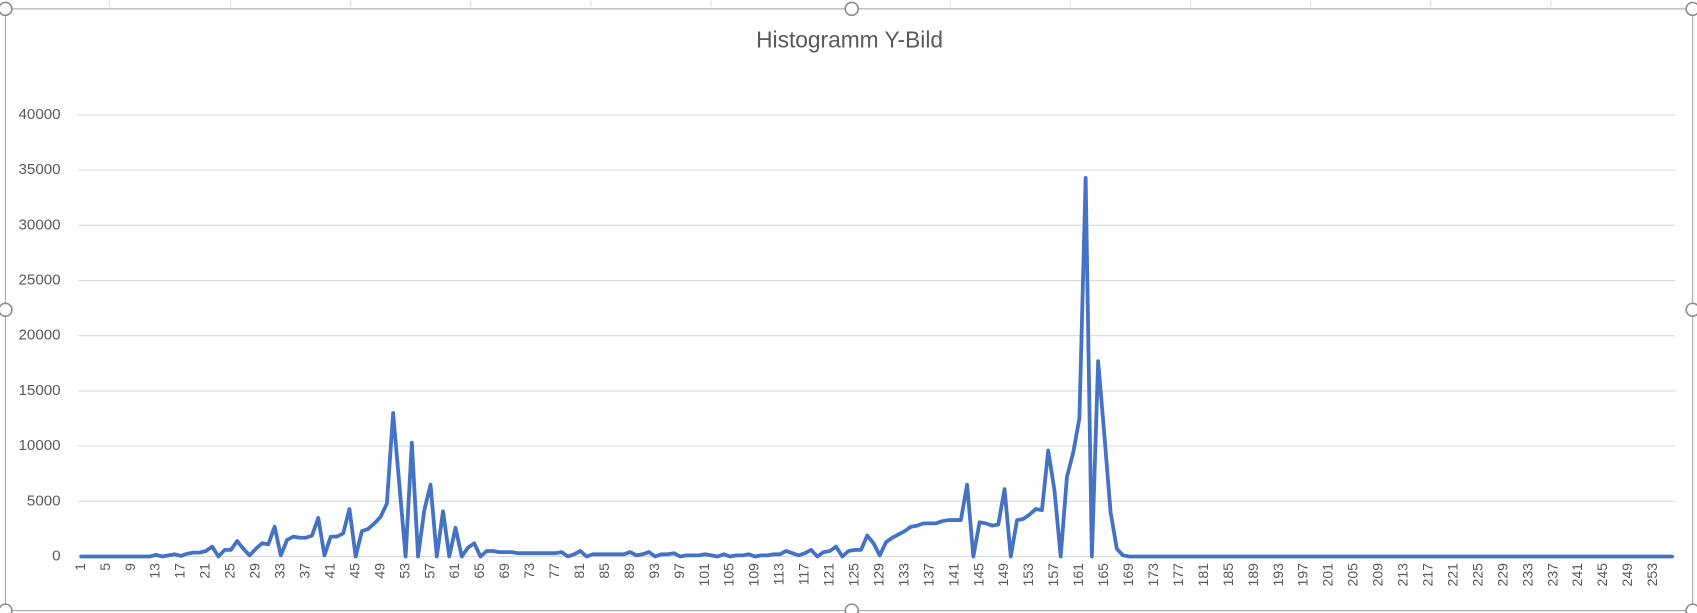  Describe the element at coordinates (1153, 575) in the screenshot. I see `x-tick-label: 173` at that location.